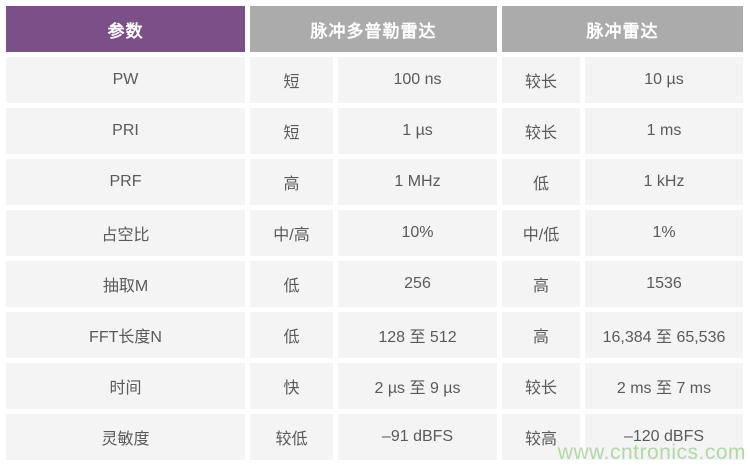  Describe the element at coordinates (373, 29) in the screenshot. I see `header-pulse-doppler-radar: 脉冲多普勒雷达` at that location.